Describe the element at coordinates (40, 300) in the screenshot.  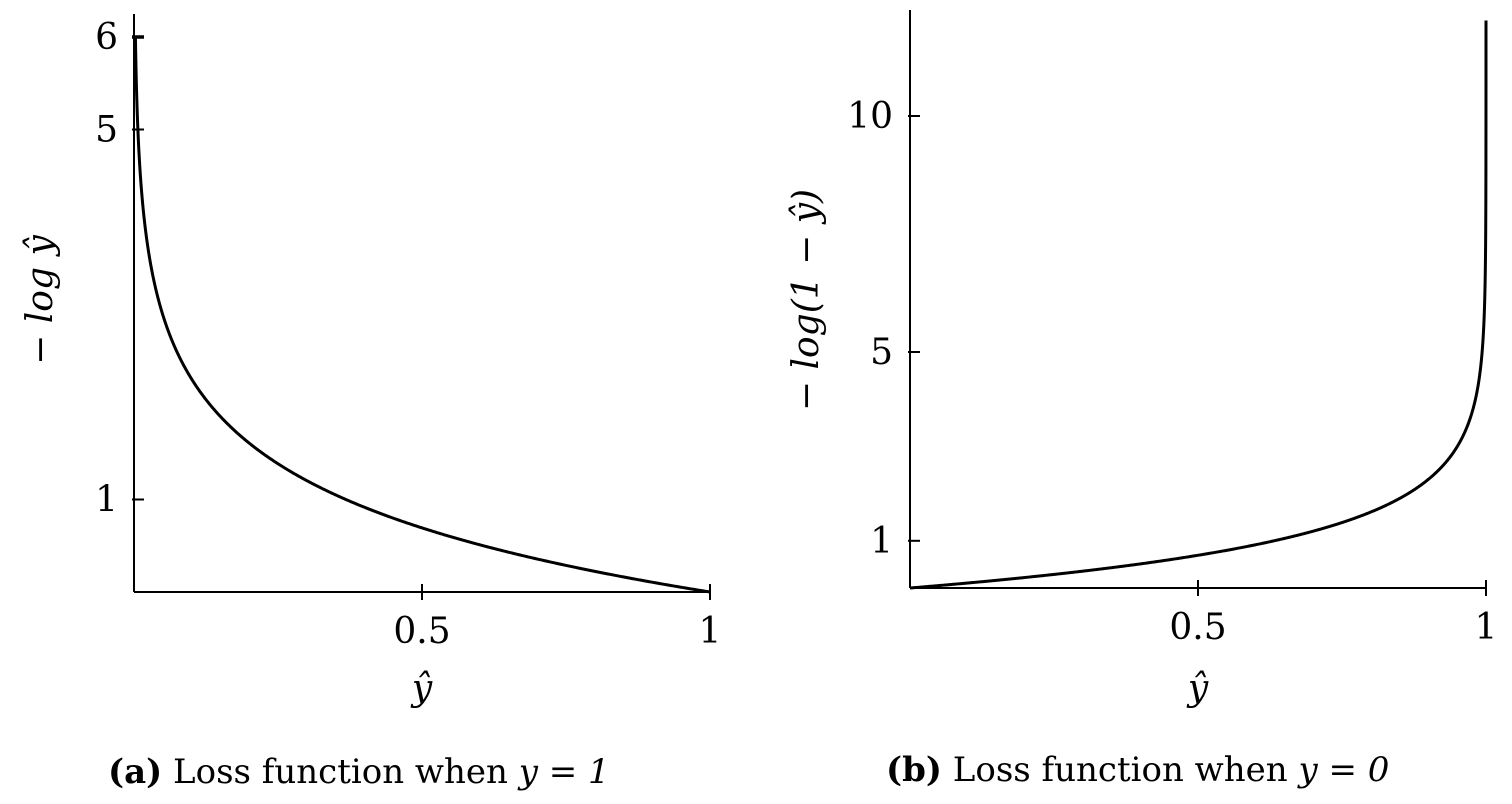
I see `y-axis-label: − log ŷ` at that location.